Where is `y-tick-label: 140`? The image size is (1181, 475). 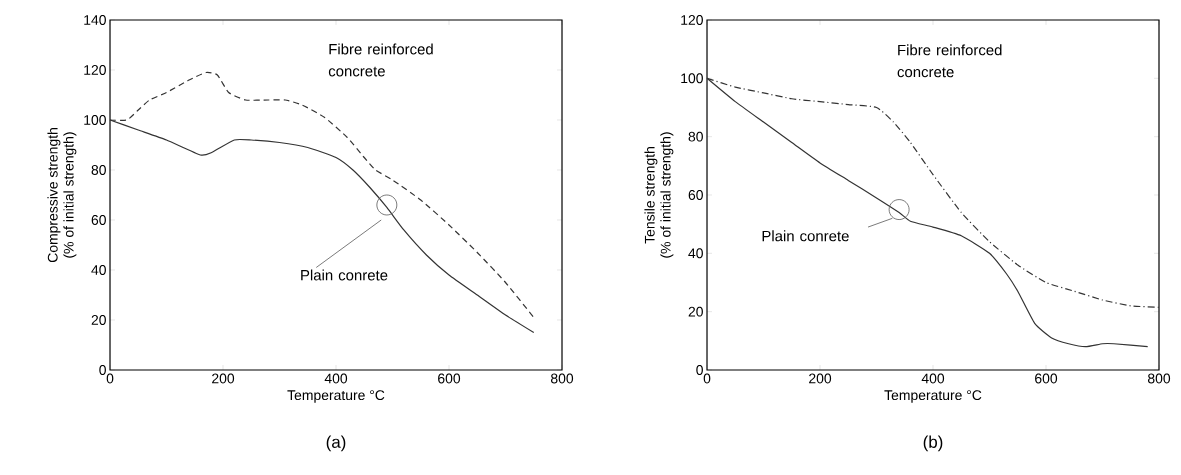
y-tick-label: 140 is located at coordinates (95, 20).